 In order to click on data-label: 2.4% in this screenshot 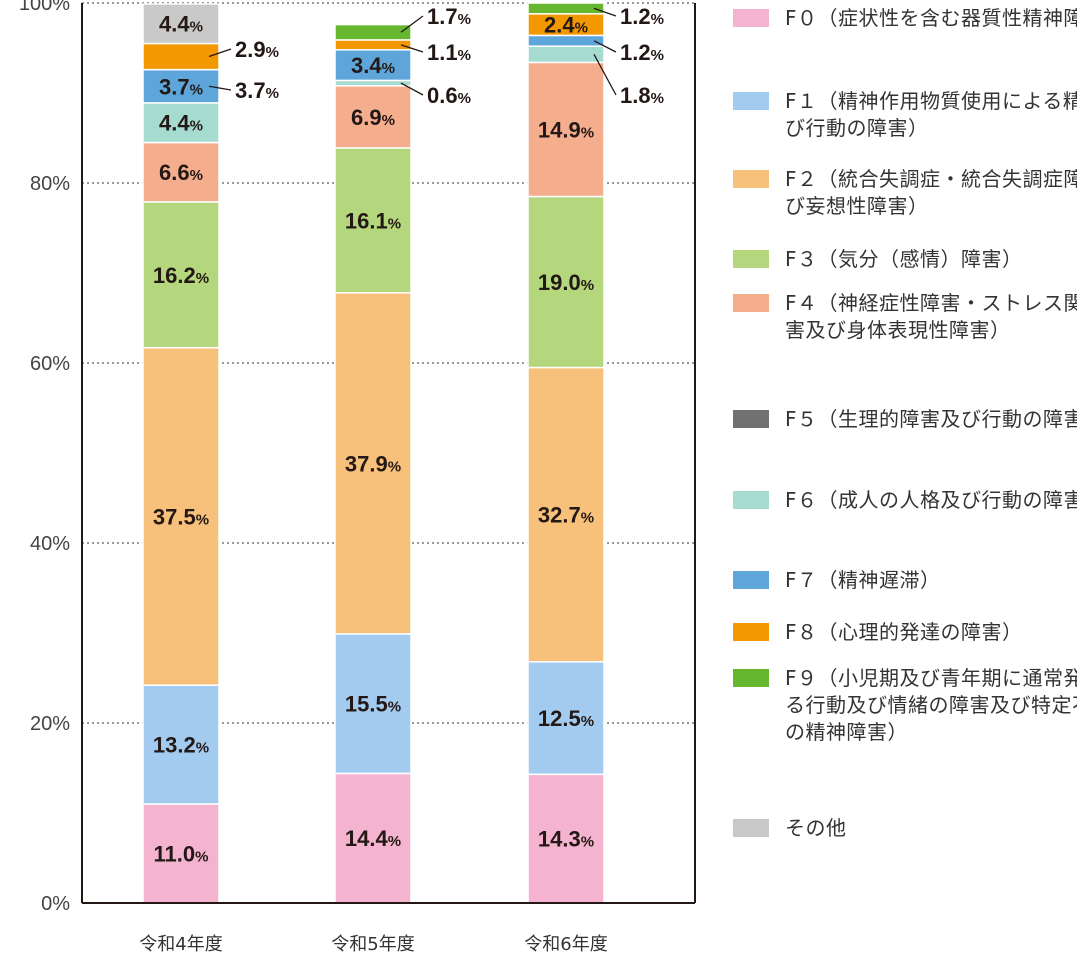, I will do `click(566, 25)`.